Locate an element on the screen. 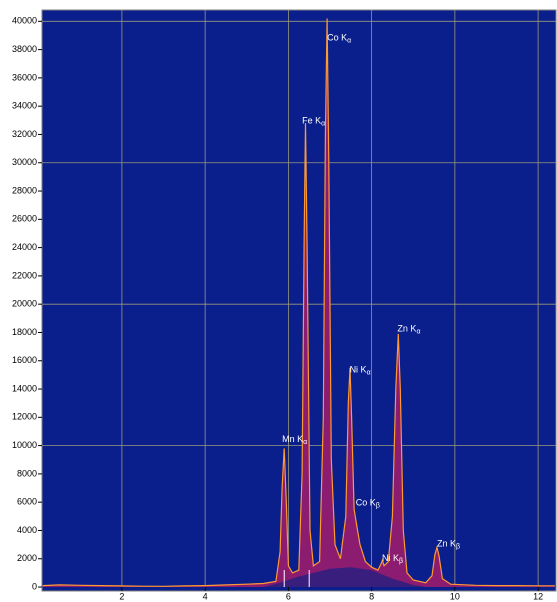 The height and width of the screenshot is (602, 557). peak-label: Ni Kβ is located at coordinates (392, 558).